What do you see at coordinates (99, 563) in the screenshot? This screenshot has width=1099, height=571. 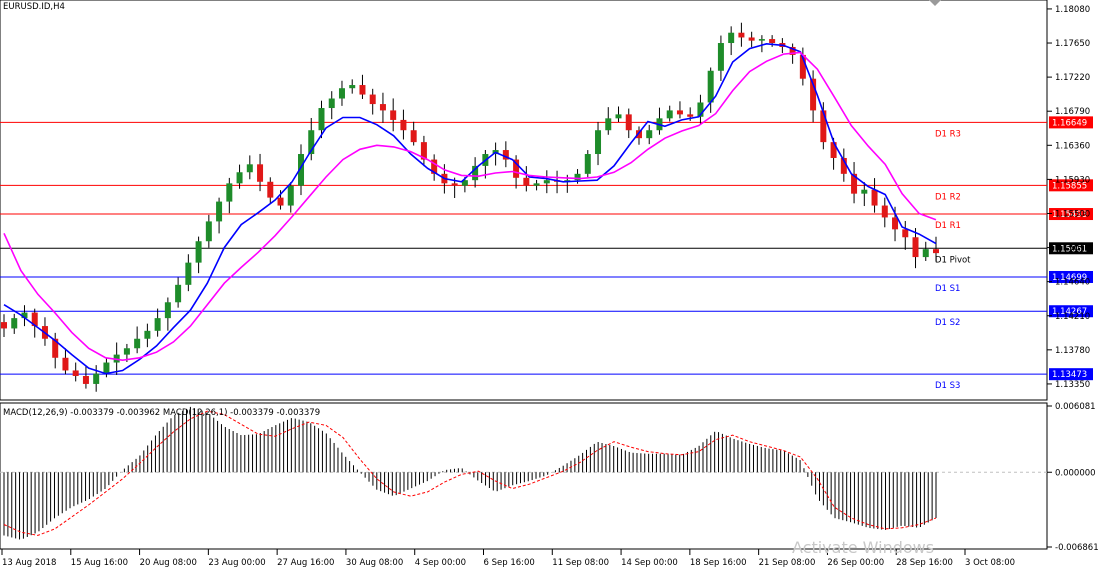 I see `time-tick-label: 15 Aug 16:00` at bounding box center [99, 563].